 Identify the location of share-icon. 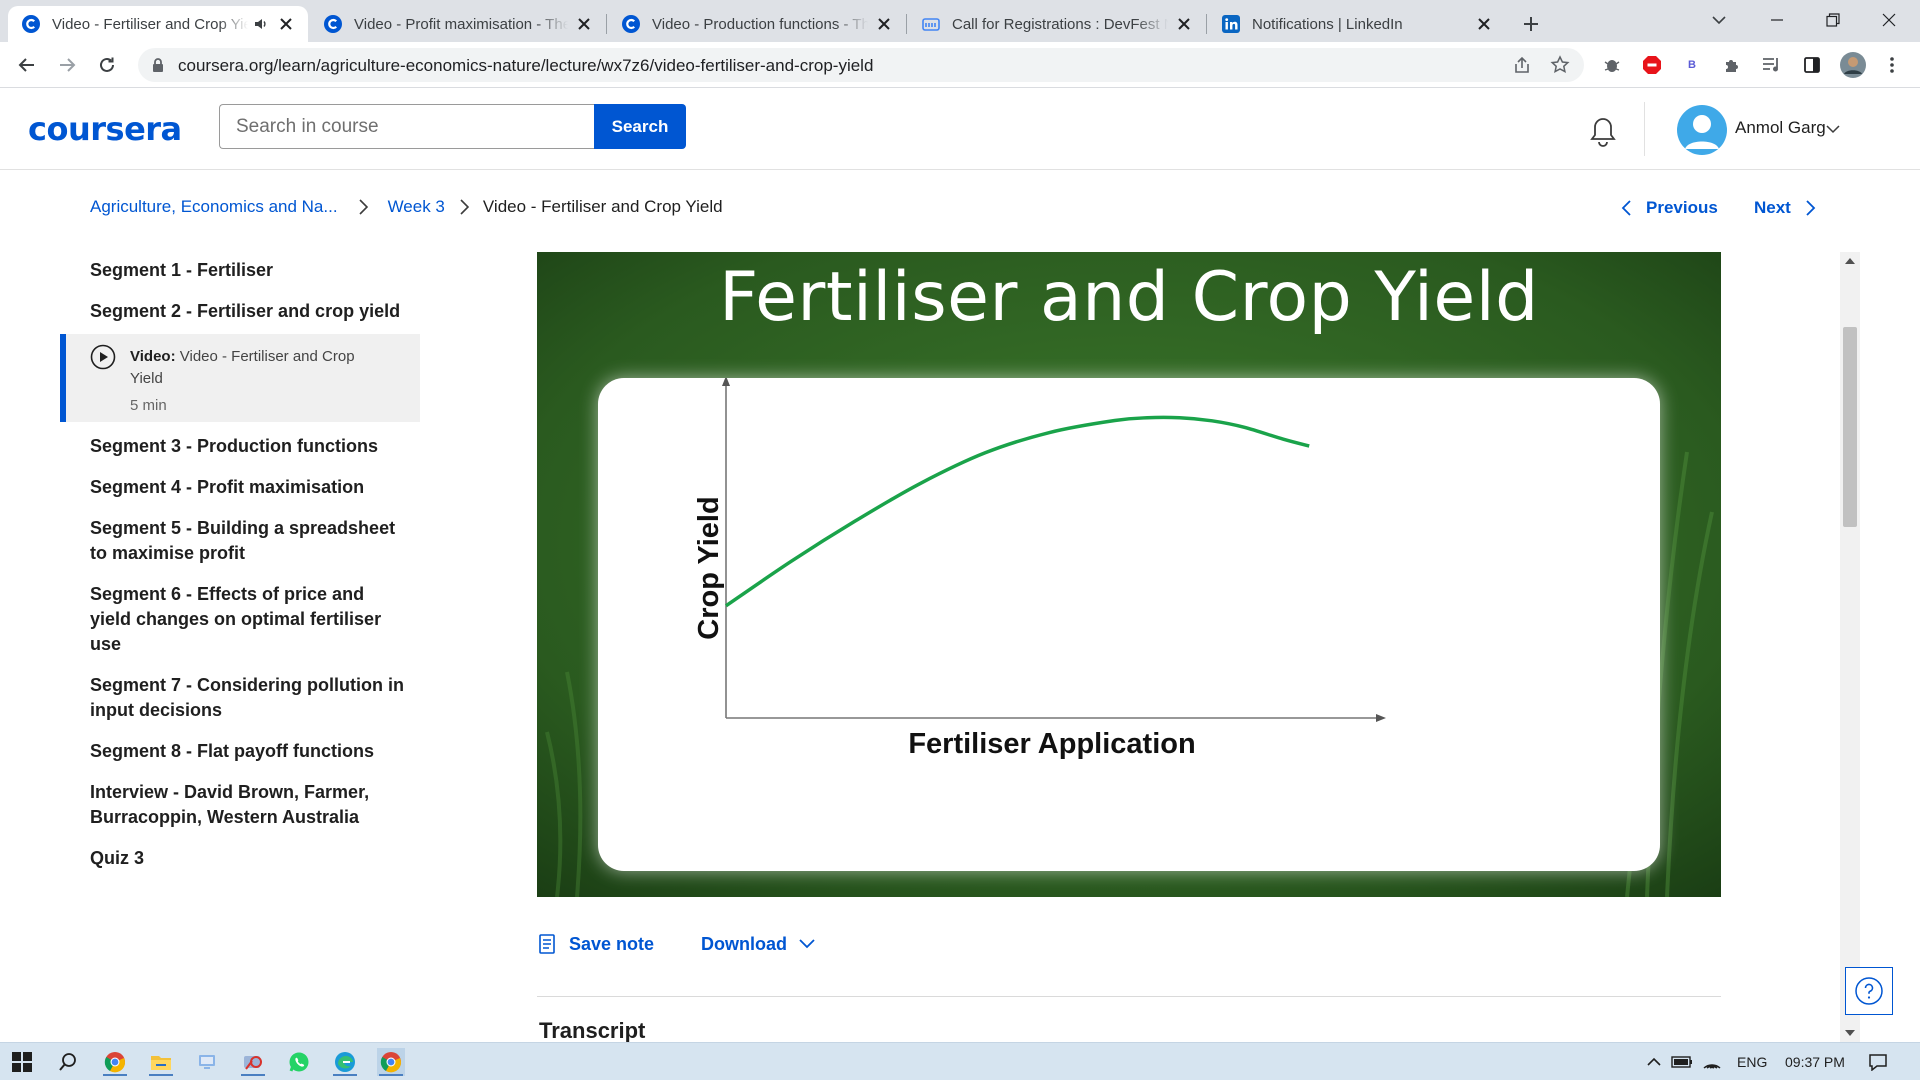
(1522, 65).